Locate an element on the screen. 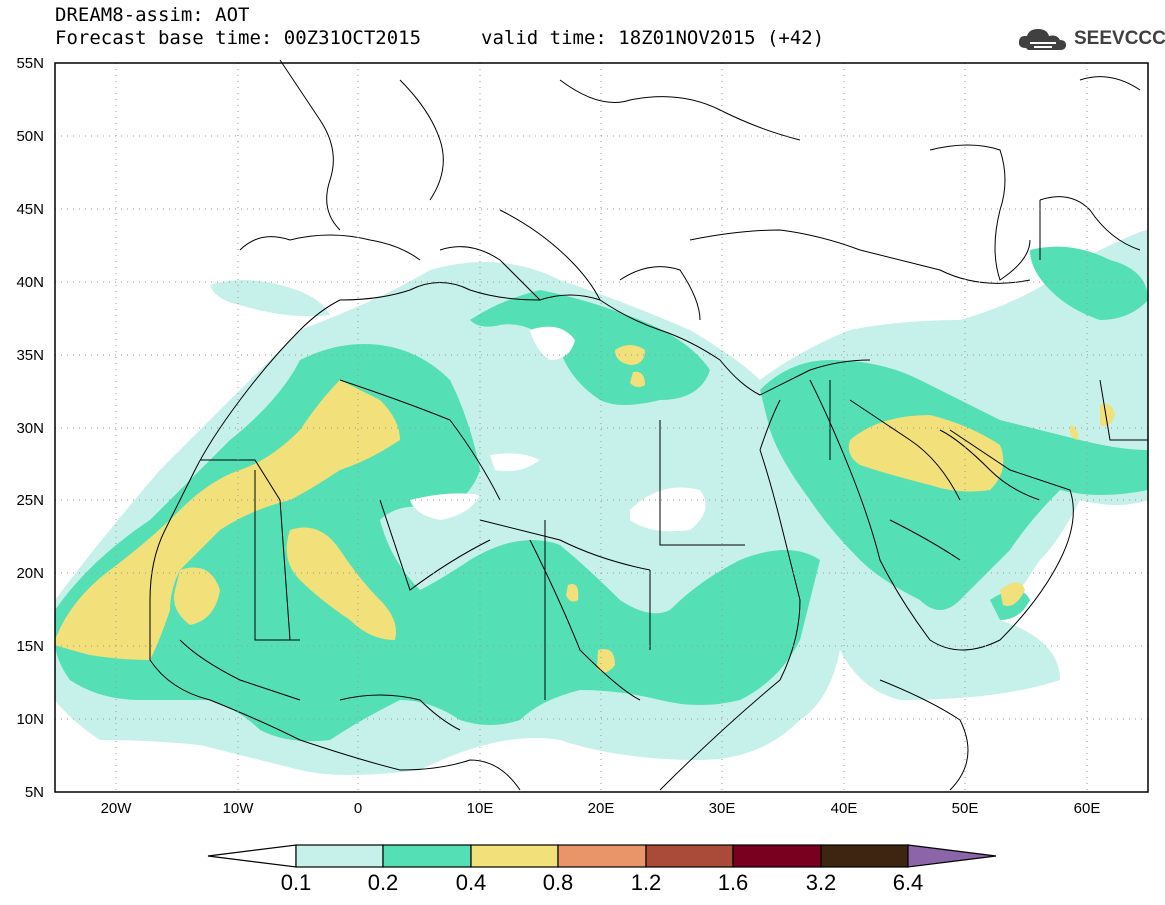 This screenshot has height=905, width=1165. colorbar-label: 6.4 is located at coordinates (908, 882).